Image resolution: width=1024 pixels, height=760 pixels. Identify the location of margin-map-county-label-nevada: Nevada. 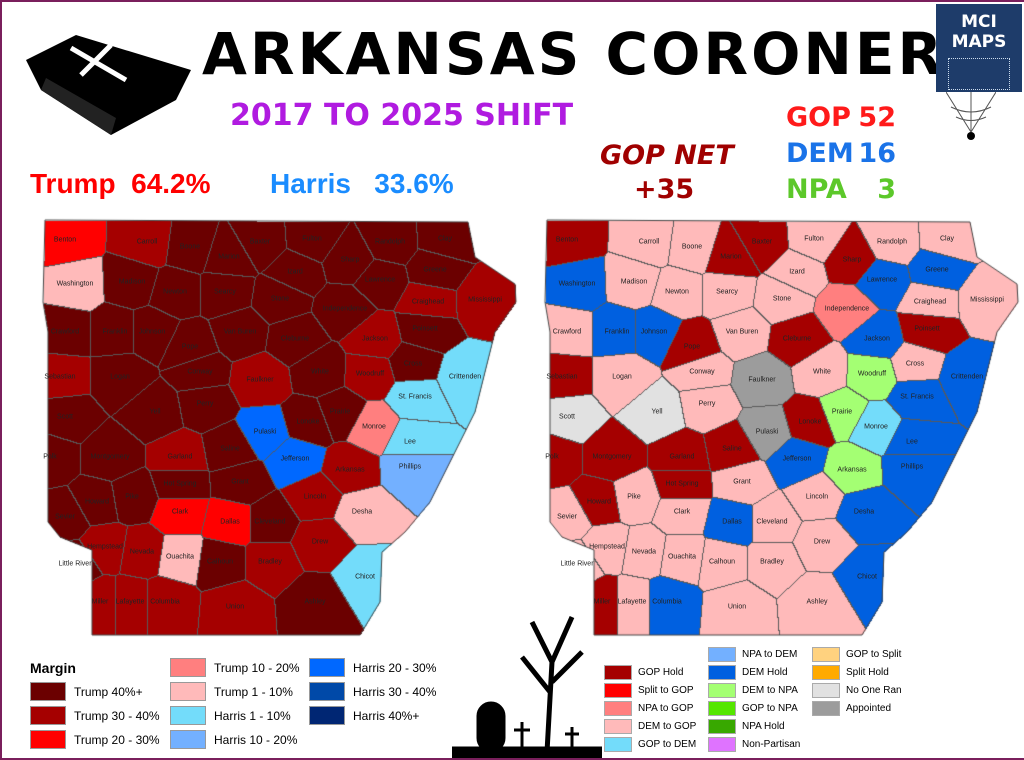
(142, 552).